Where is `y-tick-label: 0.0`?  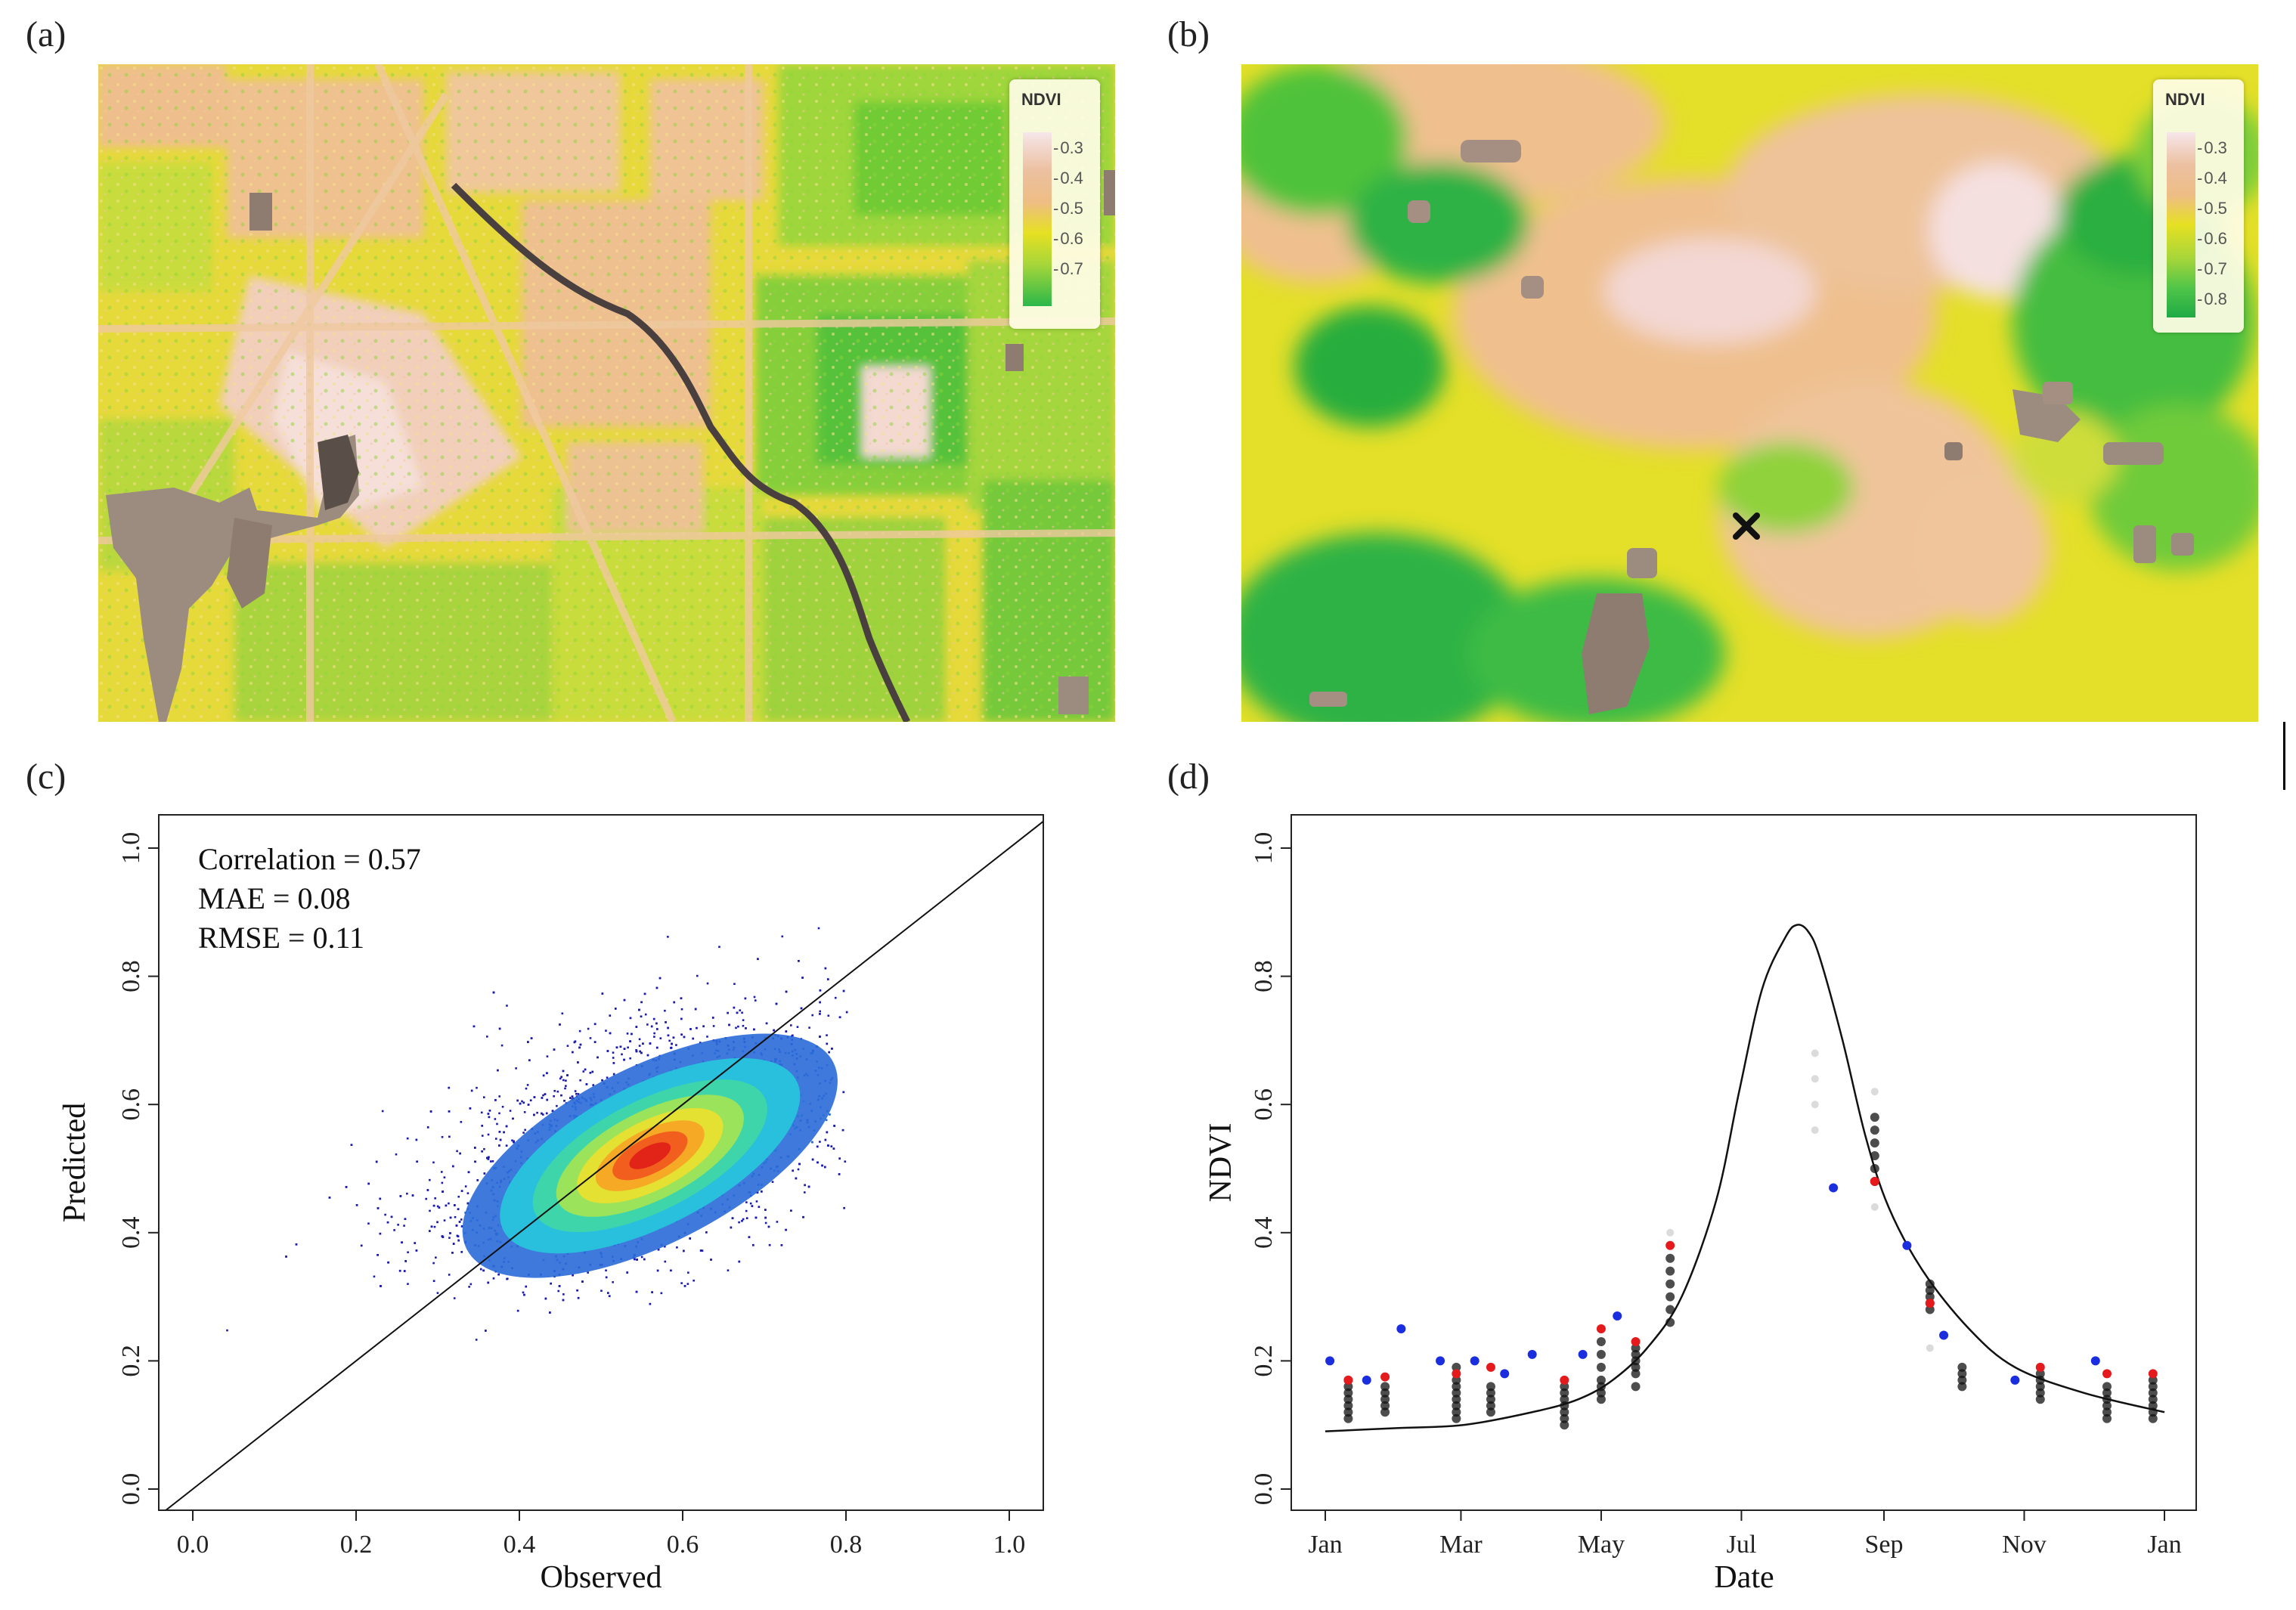
y-tick-label: 0.0 is located at coordinates (131, 1489).